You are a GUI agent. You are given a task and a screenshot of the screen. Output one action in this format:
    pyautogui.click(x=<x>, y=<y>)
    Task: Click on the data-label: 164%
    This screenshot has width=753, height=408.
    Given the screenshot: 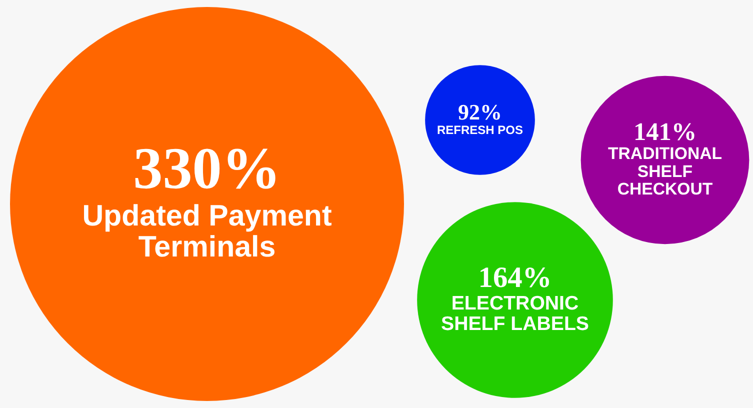 What is the action you would take?
    pyautogui.click(x=515, y=278)
    